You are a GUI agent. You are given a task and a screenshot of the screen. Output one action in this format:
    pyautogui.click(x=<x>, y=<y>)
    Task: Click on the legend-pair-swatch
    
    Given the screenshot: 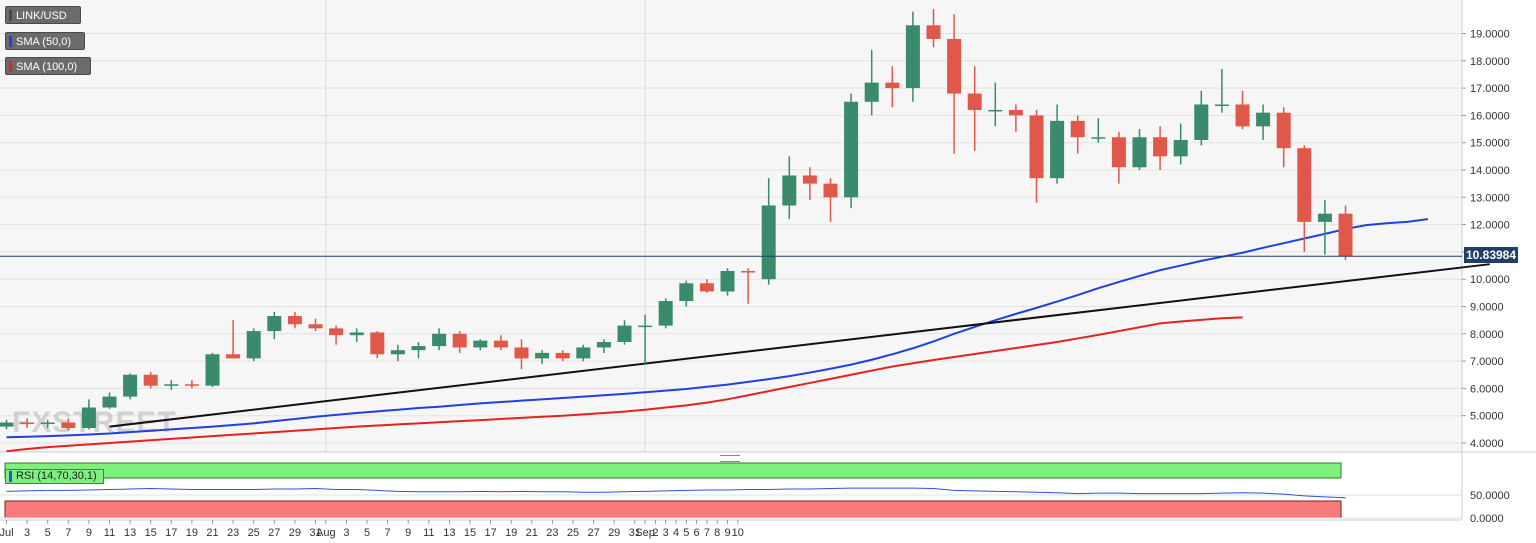 What is the action you would take?
    pyautogui.click(x=10, y=15)
    